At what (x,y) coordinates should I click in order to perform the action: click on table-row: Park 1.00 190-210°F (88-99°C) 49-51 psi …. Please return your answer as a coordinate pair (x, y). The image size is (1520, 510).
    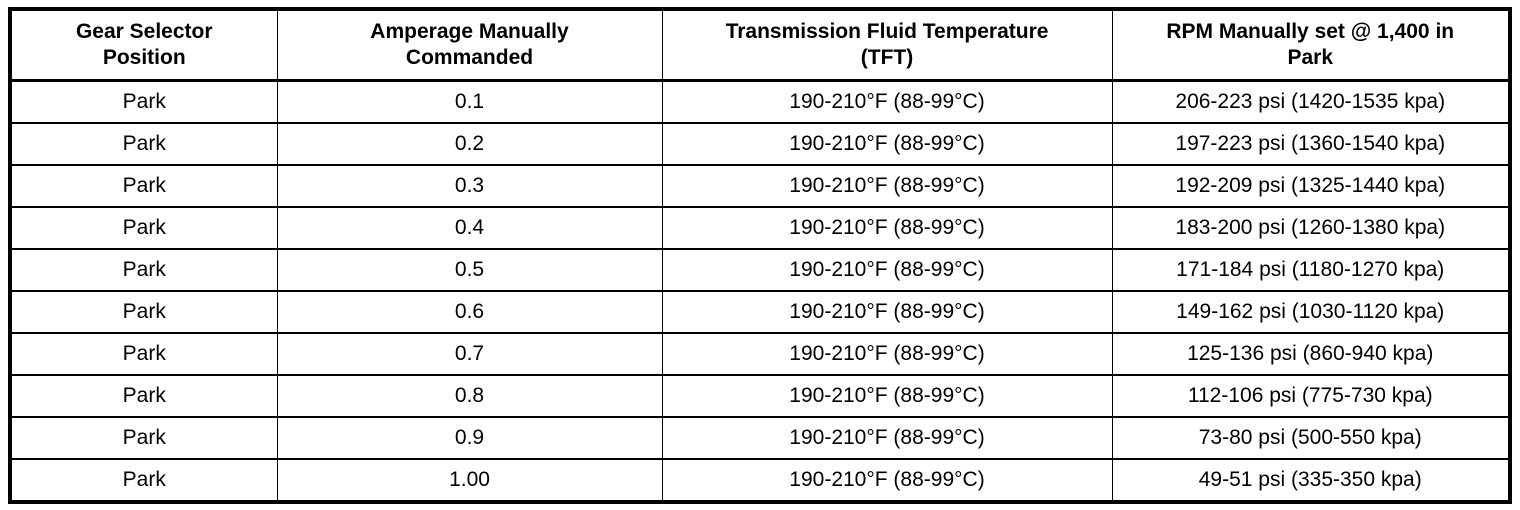
    Looking at the image, I should click on (760, 480).